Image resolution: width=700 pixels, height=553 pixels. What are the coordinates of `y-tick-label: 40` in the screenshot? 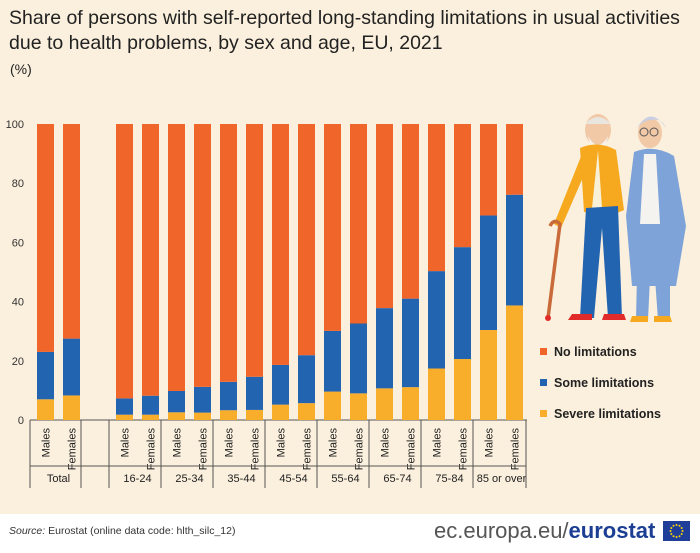 It's located at (18, 303).